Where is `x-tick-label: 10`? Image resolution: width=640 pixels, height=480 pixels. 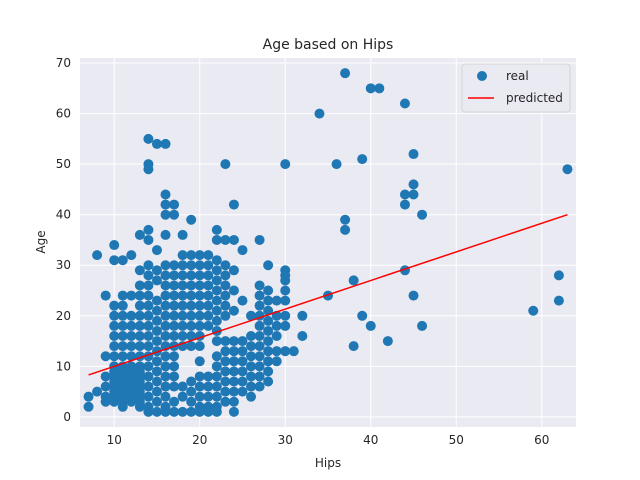
x-tick-label: 10 is located at coordinates (114, 440).